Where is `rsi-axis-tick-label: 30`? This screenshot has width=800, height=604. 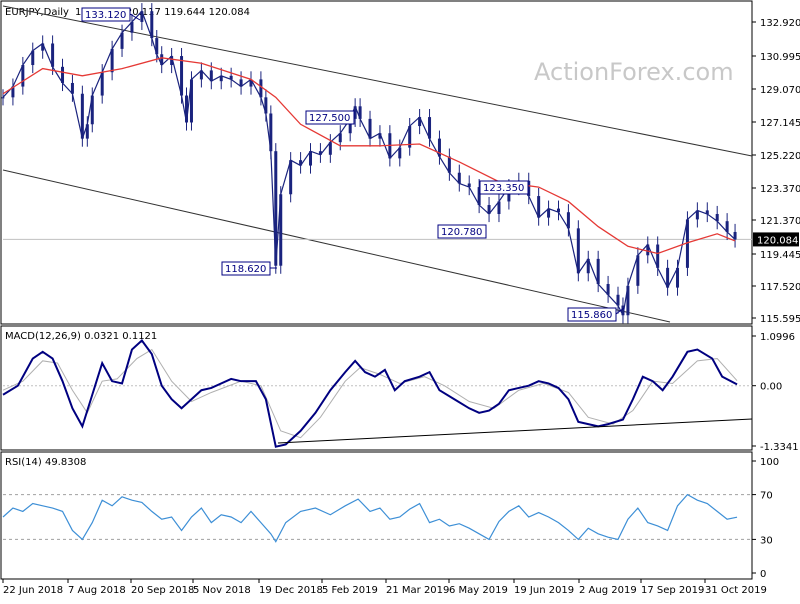
rsi-axis-tick-label: 30 is located at coordinates (766, 540).